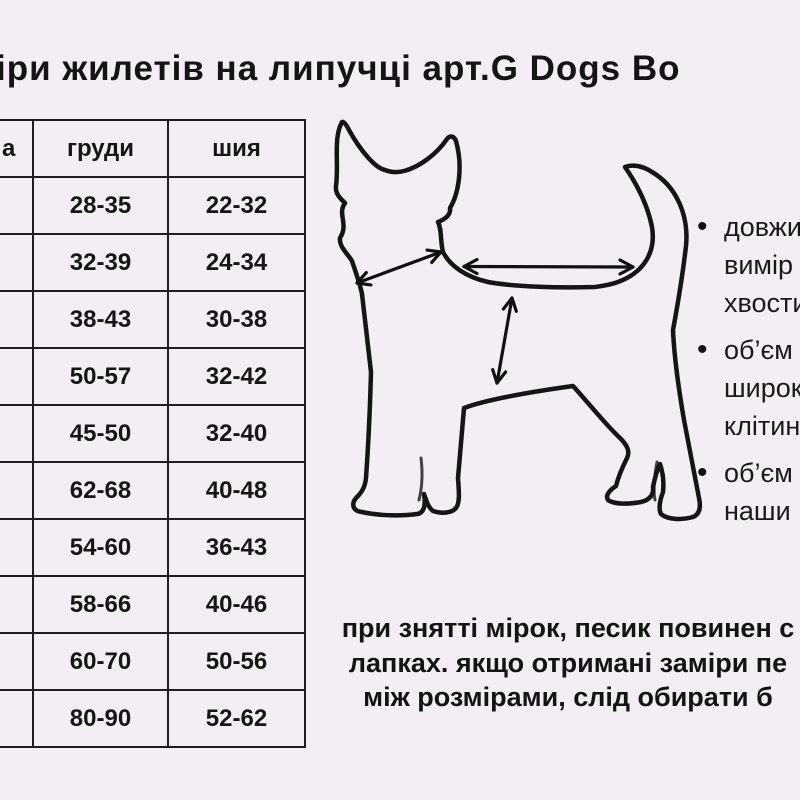  I want to click on table-row: 54-60 36-43, so click(153, 547).